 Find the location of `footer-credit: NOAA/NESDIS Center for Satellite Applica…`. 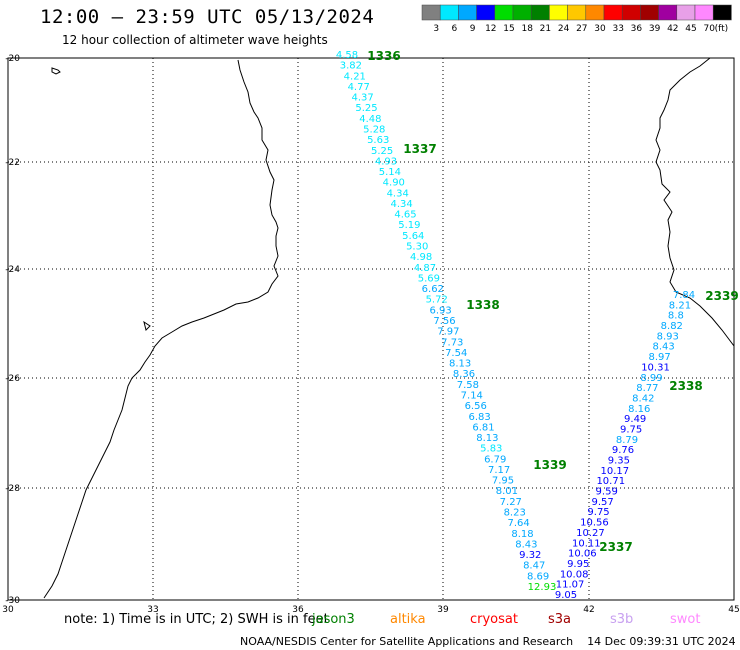

footer-credit: NOAA/NESDIS Center for Satellite Applica… is located at coordinates (407, 641).